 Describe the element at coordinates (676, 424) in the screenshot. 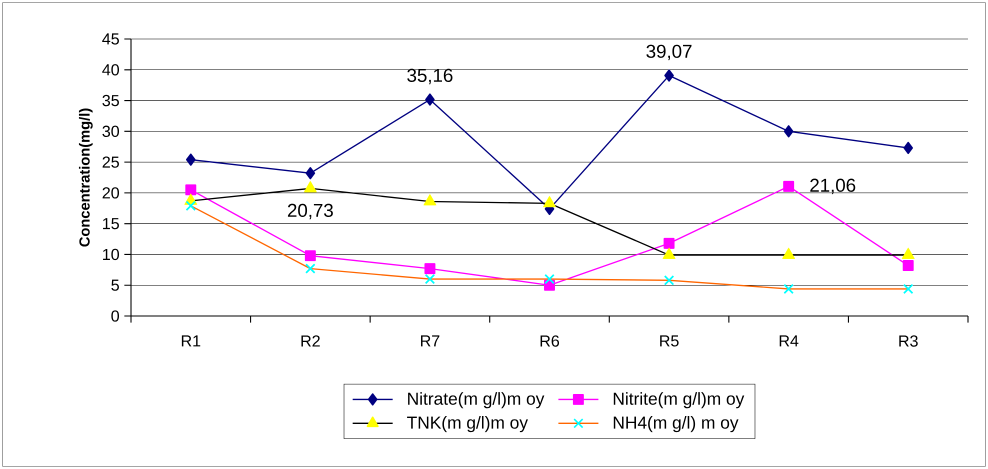

I see `legend-label: NH4(m g/l) m oy` at that location.